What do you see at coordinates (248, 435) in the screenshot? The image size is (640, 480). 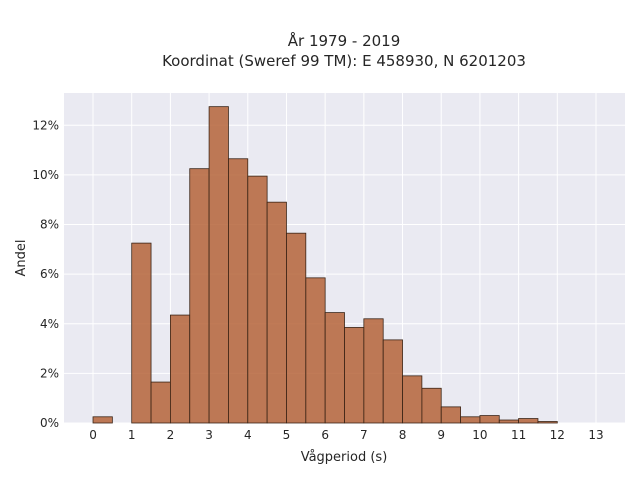 I see `x-tick-label: 4` at bounding box center [248, 435].